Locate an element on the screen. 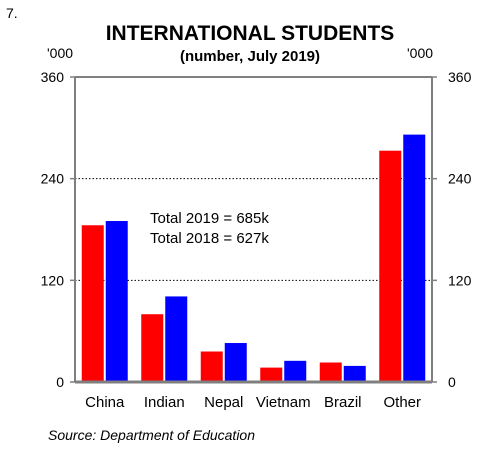 Image resolution: width=482 pixels, height=461 pixels. category-label: Brazil is located at coordinates (343, 402).